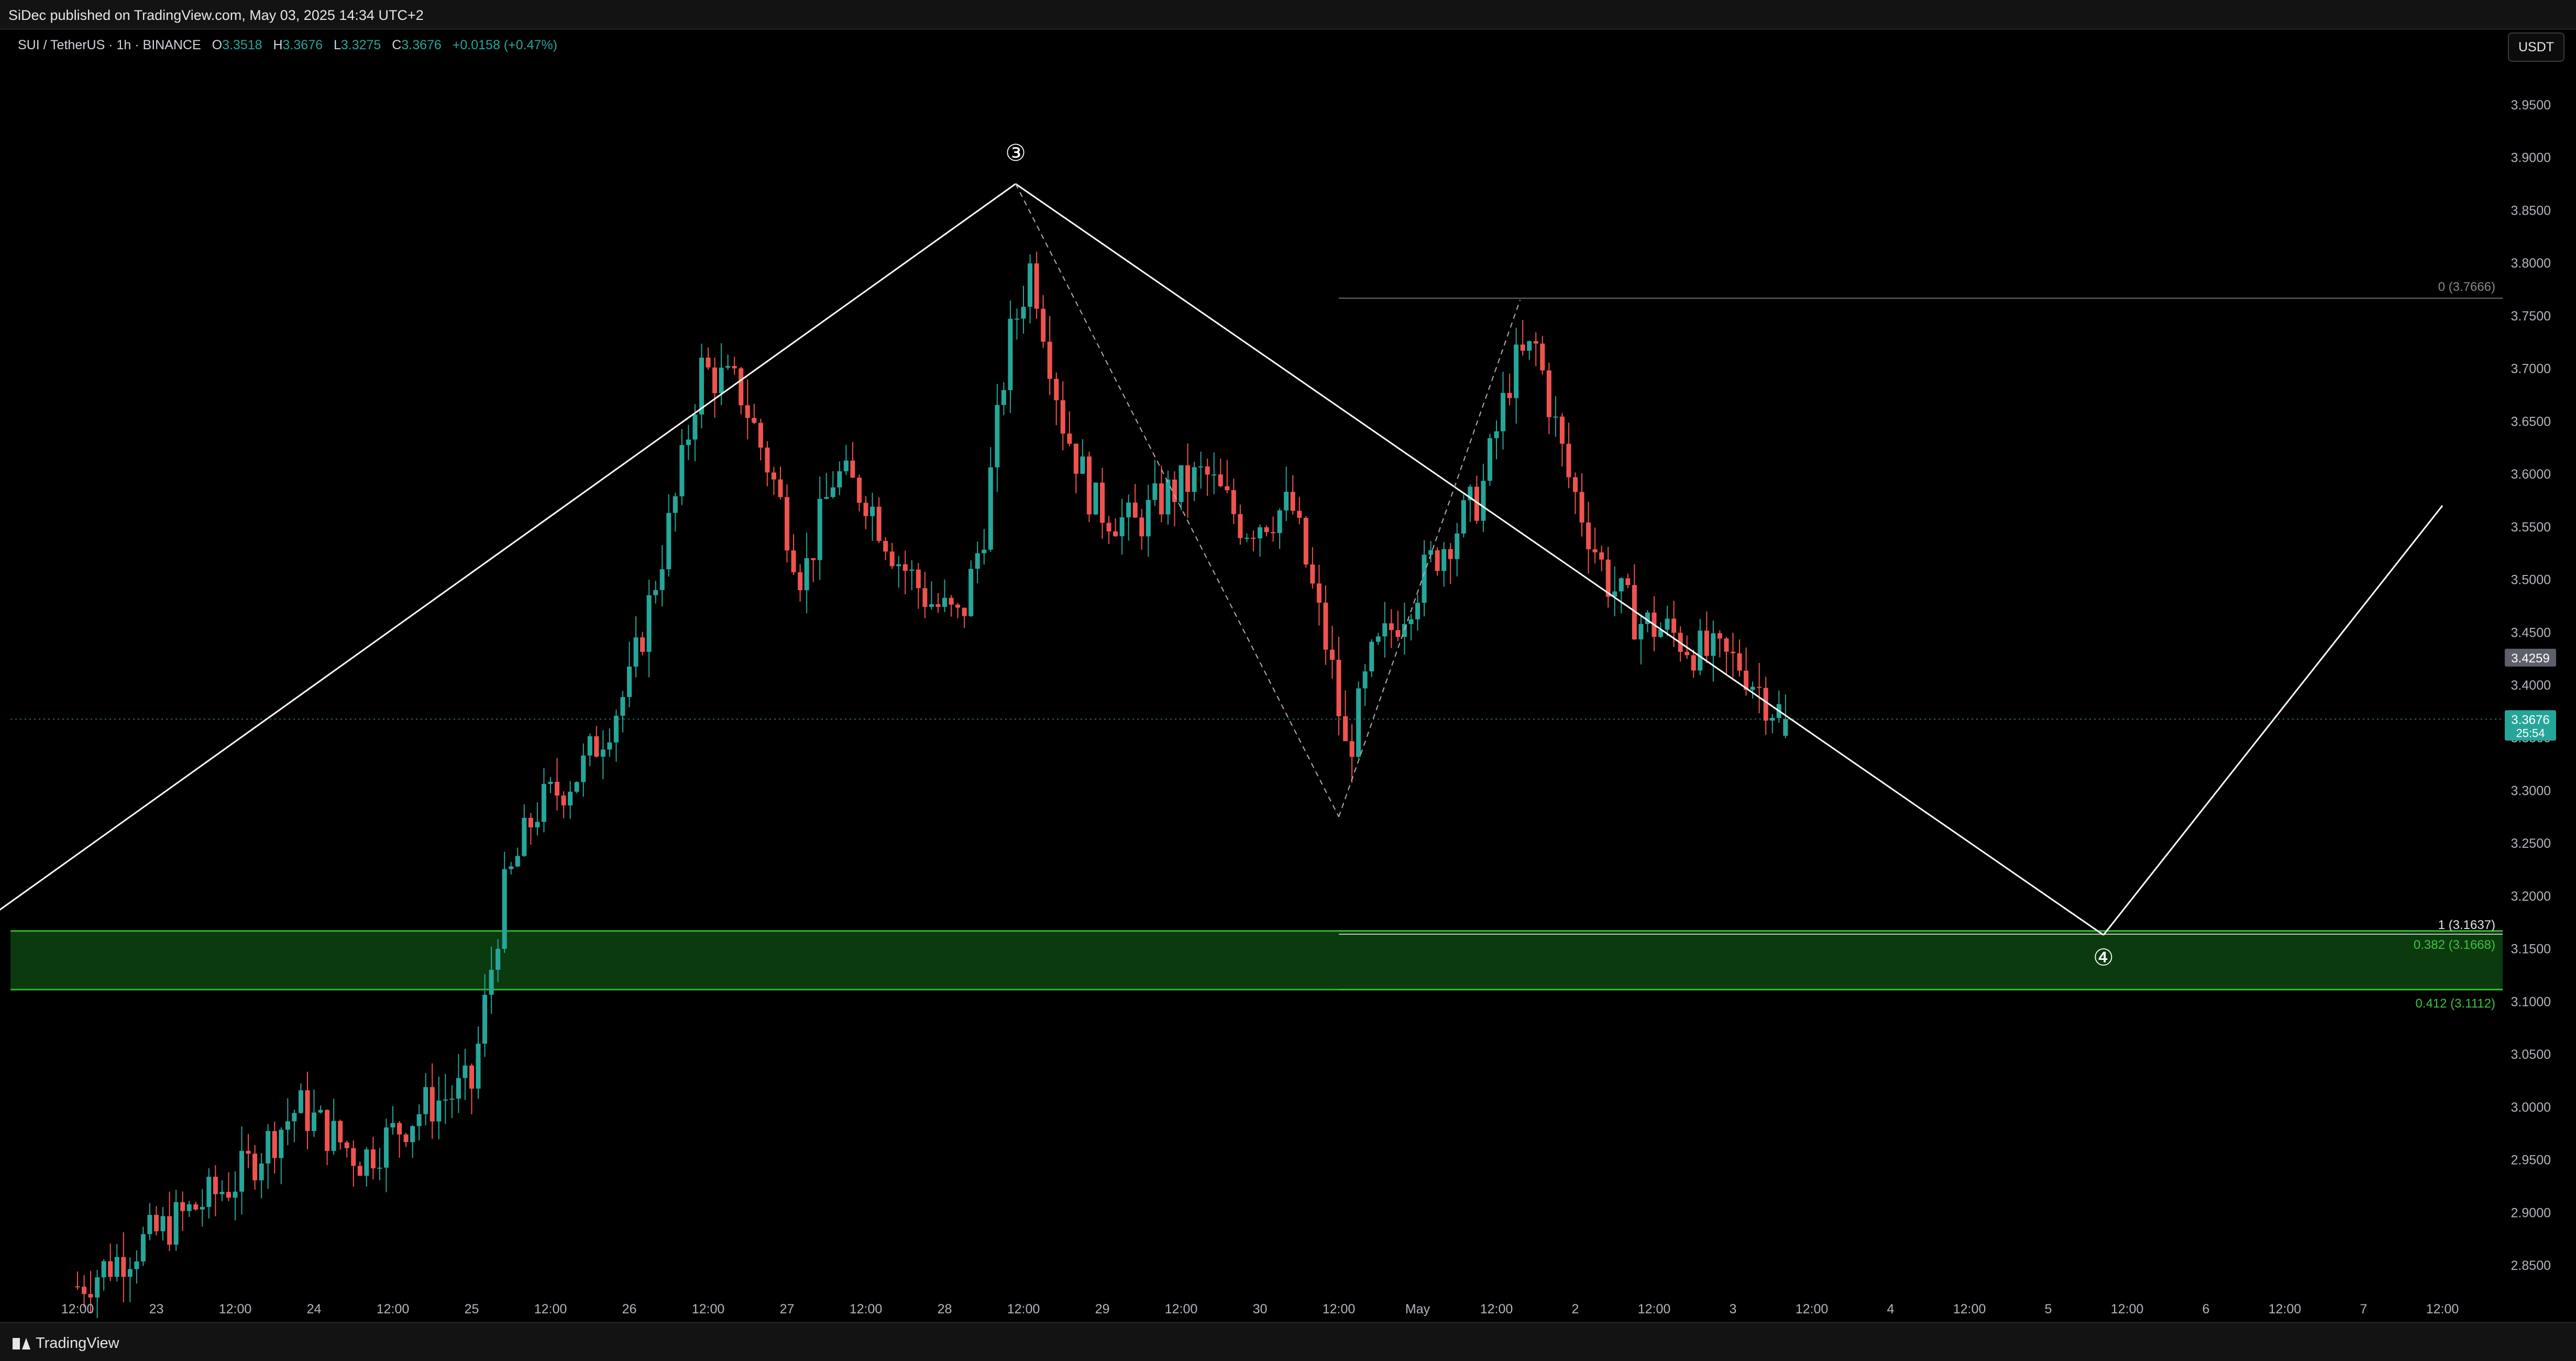 The width and height of the screenshot is (2576, 1361). Describe the element at coordinates (1654, 1309) in the screenshot. I see `x-tick-20: 12:00` at that location.